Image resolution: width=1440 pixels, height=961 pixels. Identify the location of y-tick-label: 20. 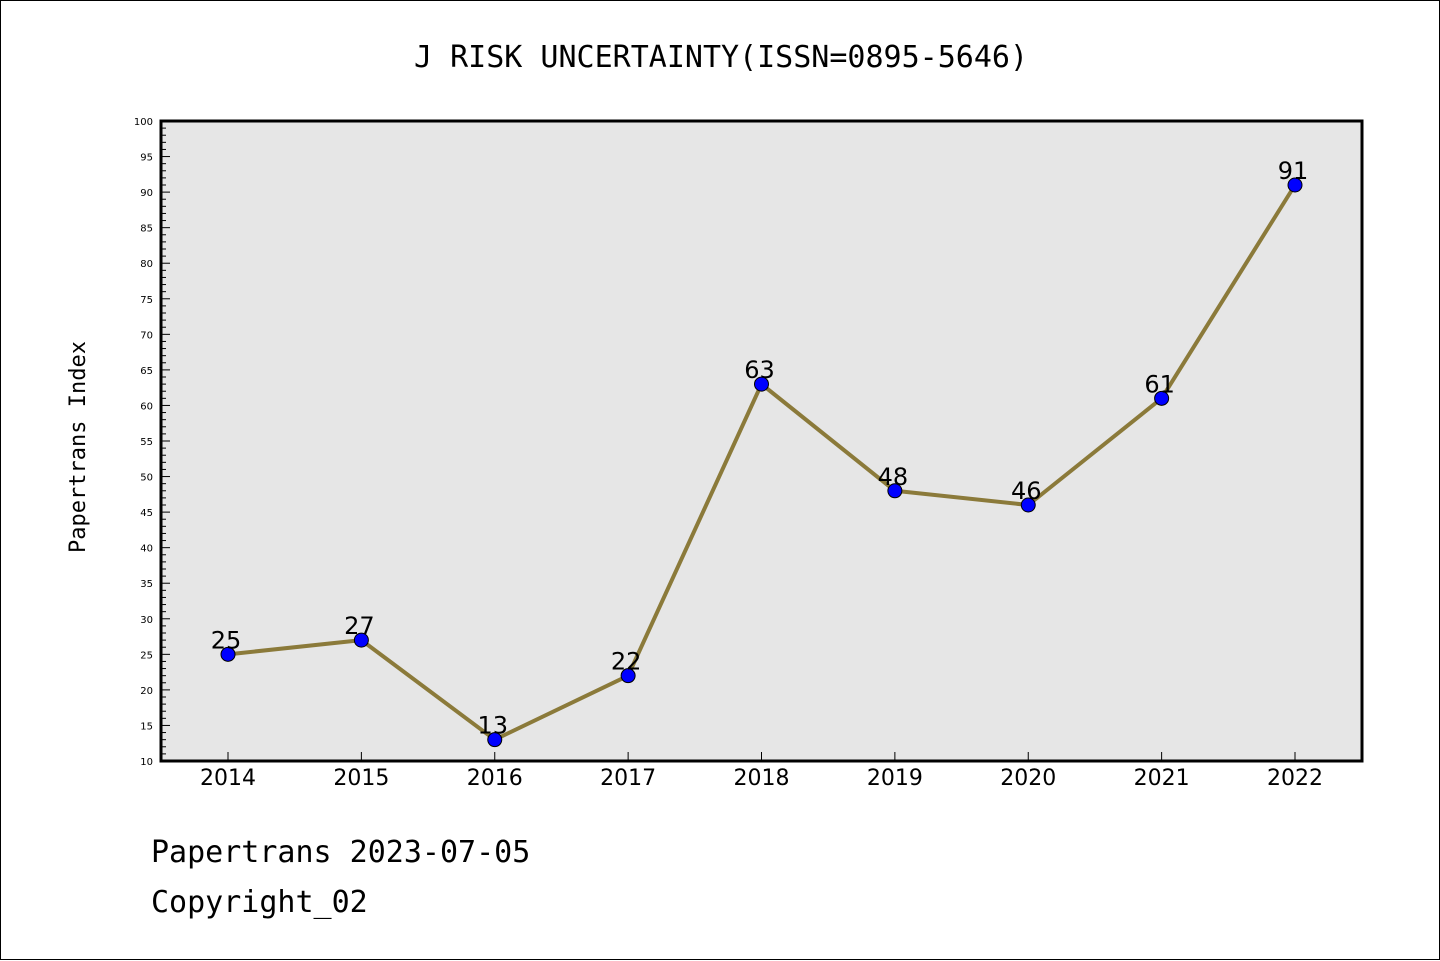
(146, 691).